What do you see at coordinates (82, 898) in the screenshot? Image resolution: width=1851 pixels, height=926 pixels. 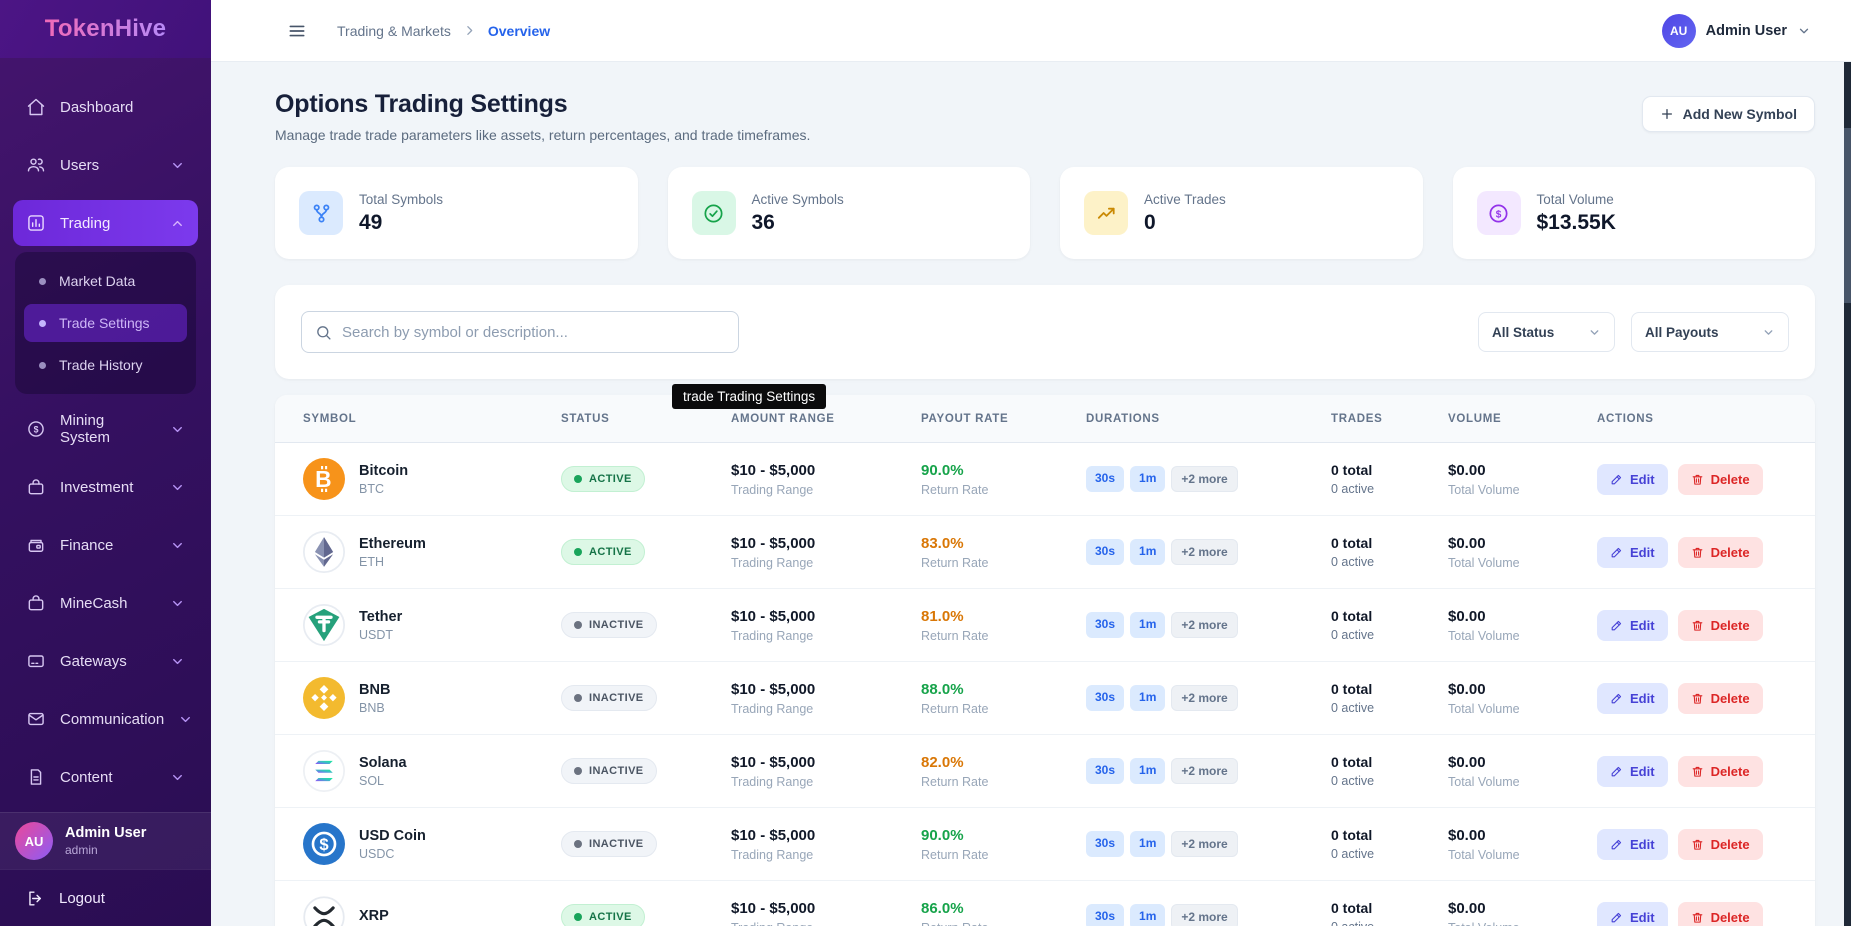 I see `logout-label: Logout` at bounding box center [82, 898].